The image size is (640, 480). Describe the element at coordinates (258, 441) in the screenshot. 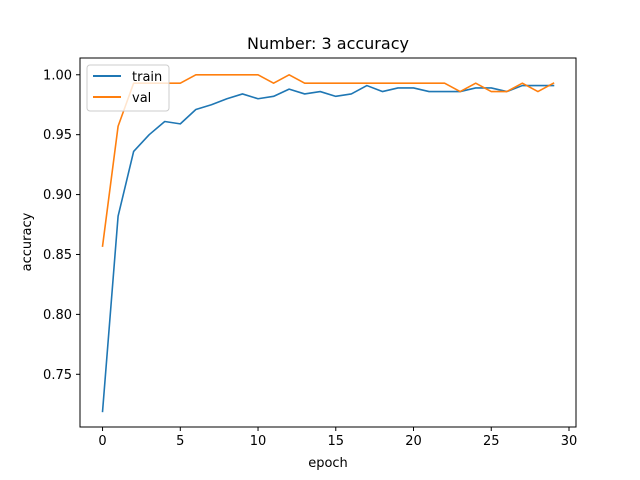

I see `x-tick-label: 10` at that location.